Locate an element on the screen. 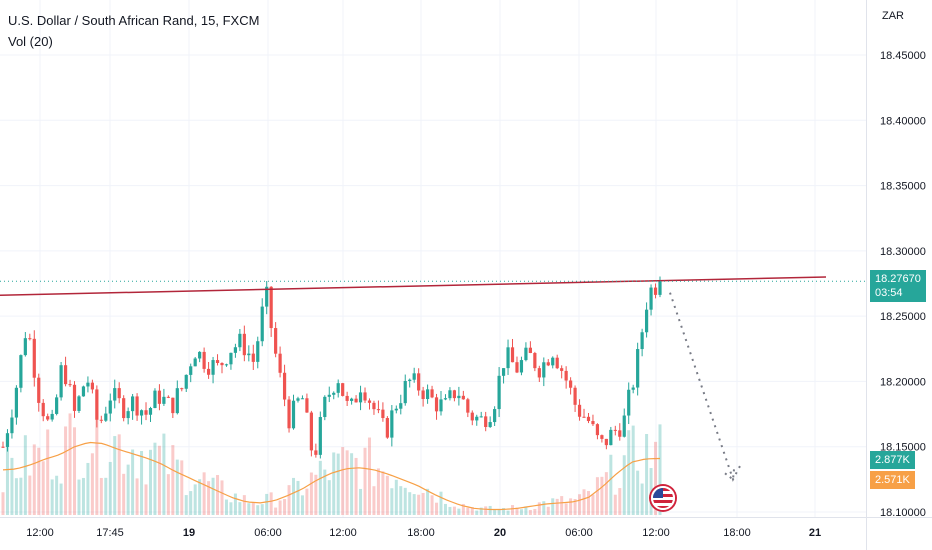 This screenshot has height=550, width=932. volume-indicator-label: Vol (20) is located at coordinates (30, 41).